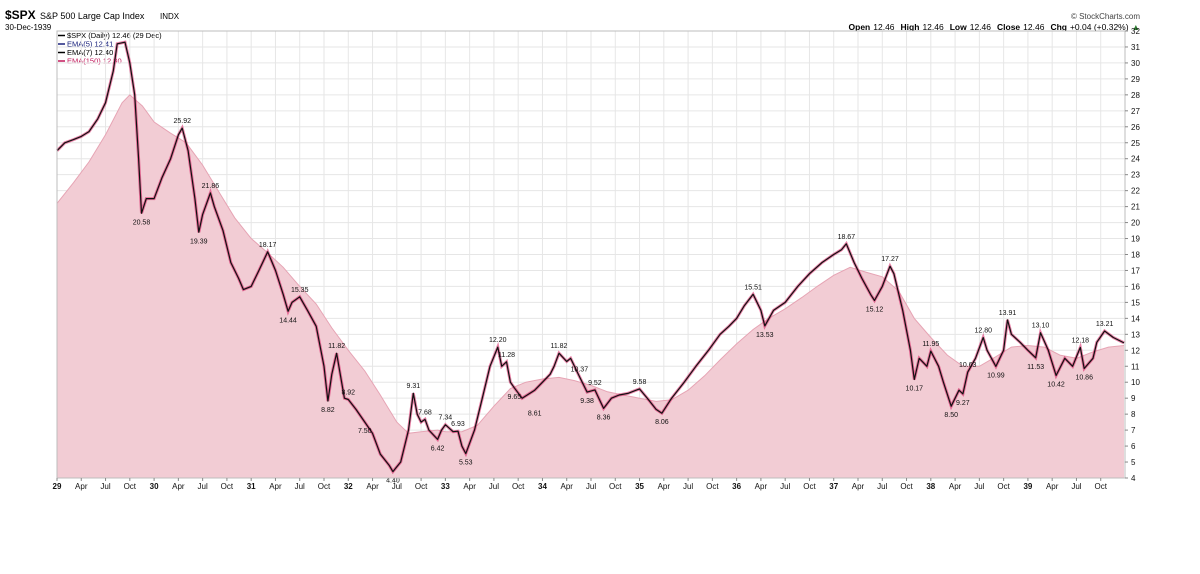  Describe the element at coordinates (300, 290) in the screenshot. I see `data-label: 15.35` at that location.